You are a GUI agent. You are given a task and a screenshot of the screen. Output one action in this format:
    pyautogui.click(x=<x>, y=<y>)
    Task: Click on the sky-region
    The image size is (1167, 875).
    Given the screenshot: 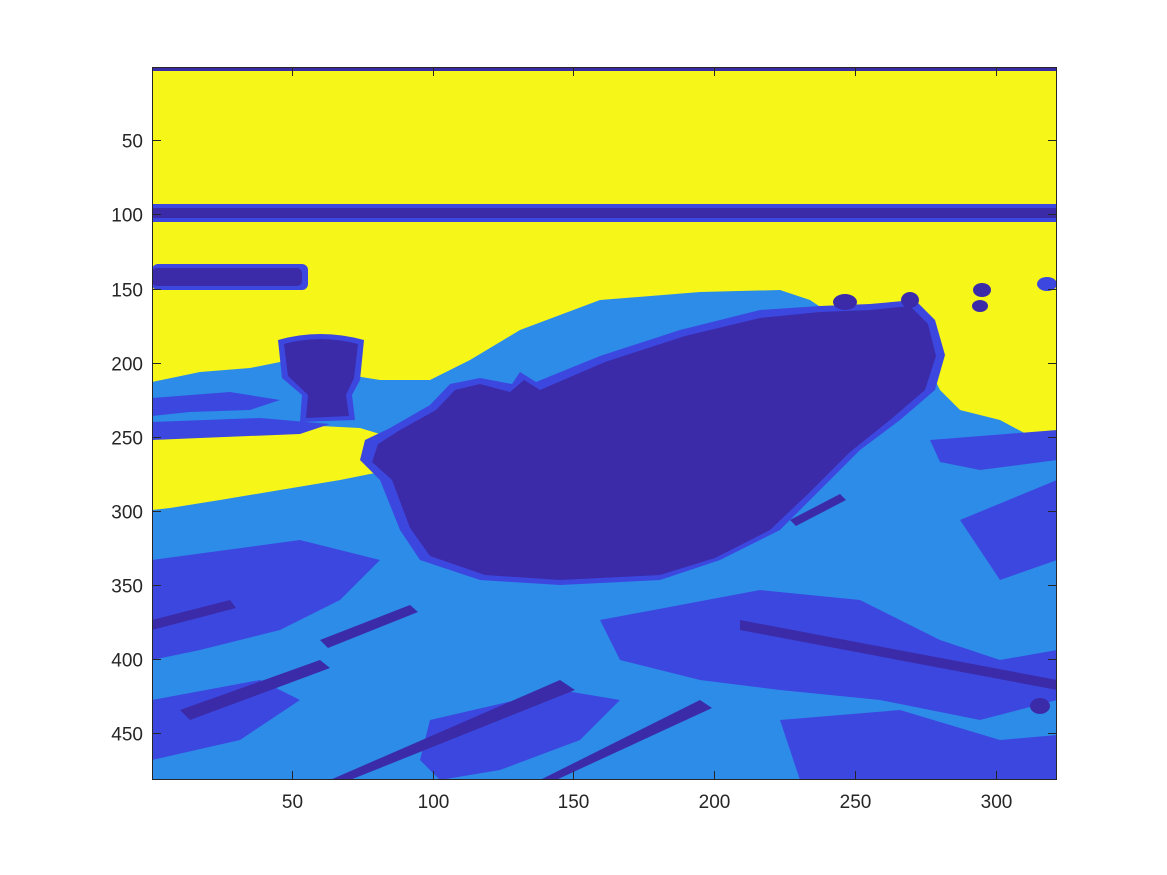 What is the action you would take?
    pyautogui.click(x=604, y=136)
    